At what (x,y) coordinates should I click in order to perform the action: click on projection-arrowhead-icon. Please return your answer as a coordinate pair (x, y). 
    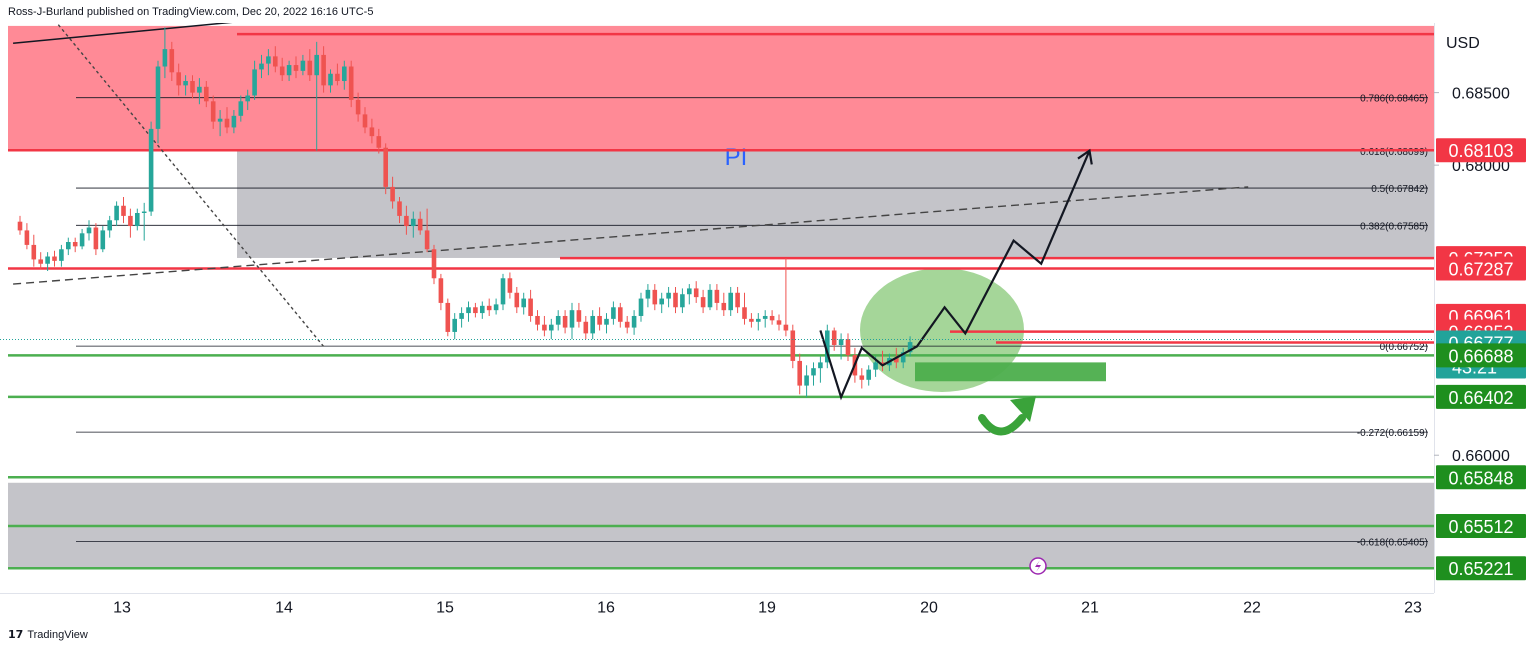
    Looking at the image, I should click on (1085, 156).